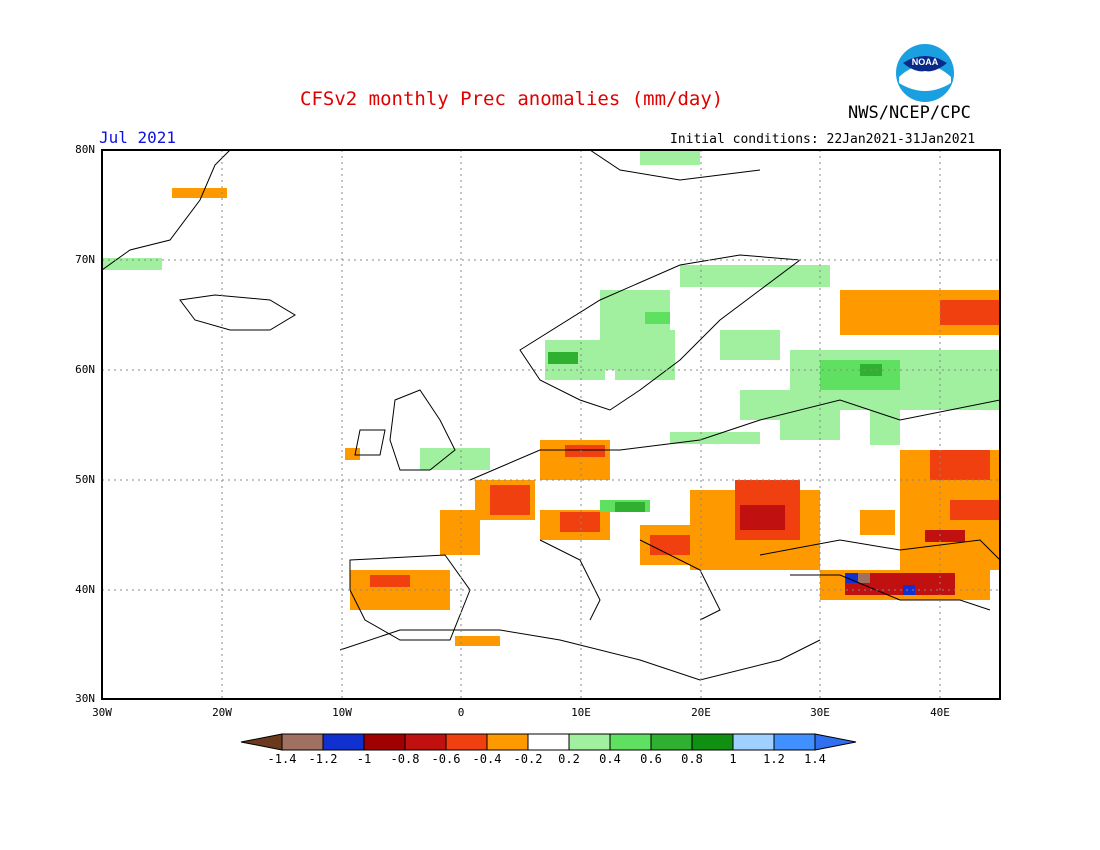 The image size is (1100, 850). I want to click on colorbar-arrow-high, so click(835, 742).